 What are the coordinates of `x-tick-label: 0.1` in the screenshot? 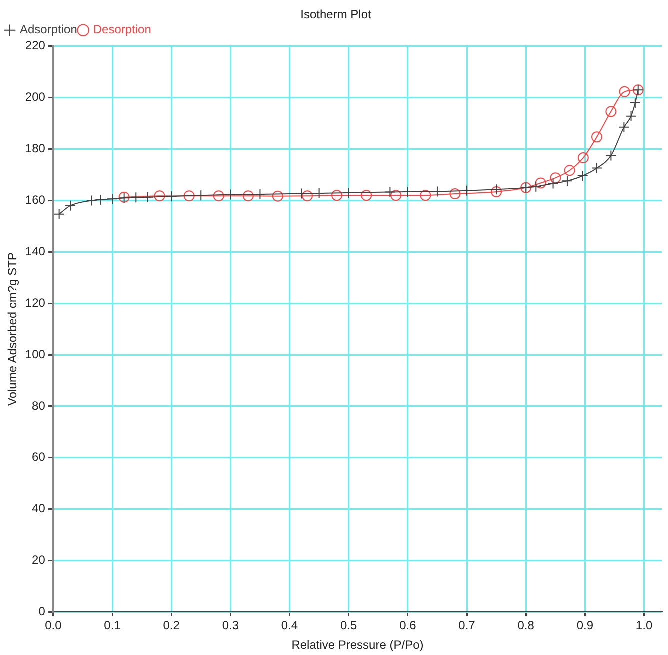 It's located at (113, 625).